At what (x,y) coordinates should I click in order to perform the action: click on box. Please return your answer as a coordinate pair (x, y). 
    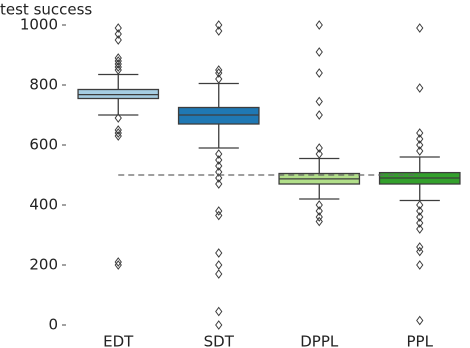
    Looking at the image, I should click on (218, 115).